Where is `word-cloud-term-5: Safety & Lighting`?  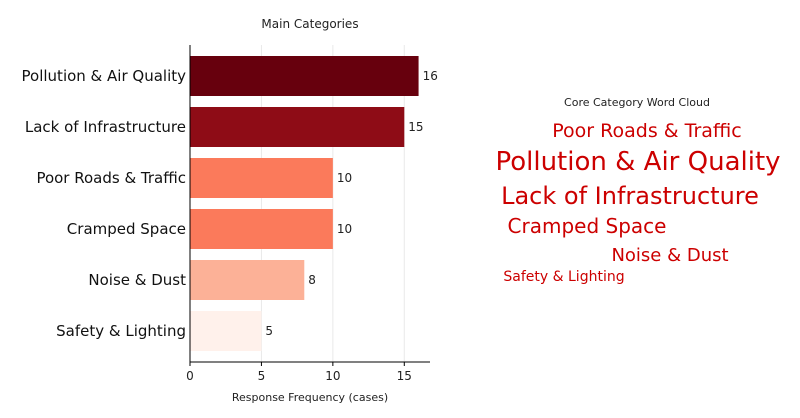 word-cloud-term-5: Safety & Lighting is located at coordinates (563, 277).